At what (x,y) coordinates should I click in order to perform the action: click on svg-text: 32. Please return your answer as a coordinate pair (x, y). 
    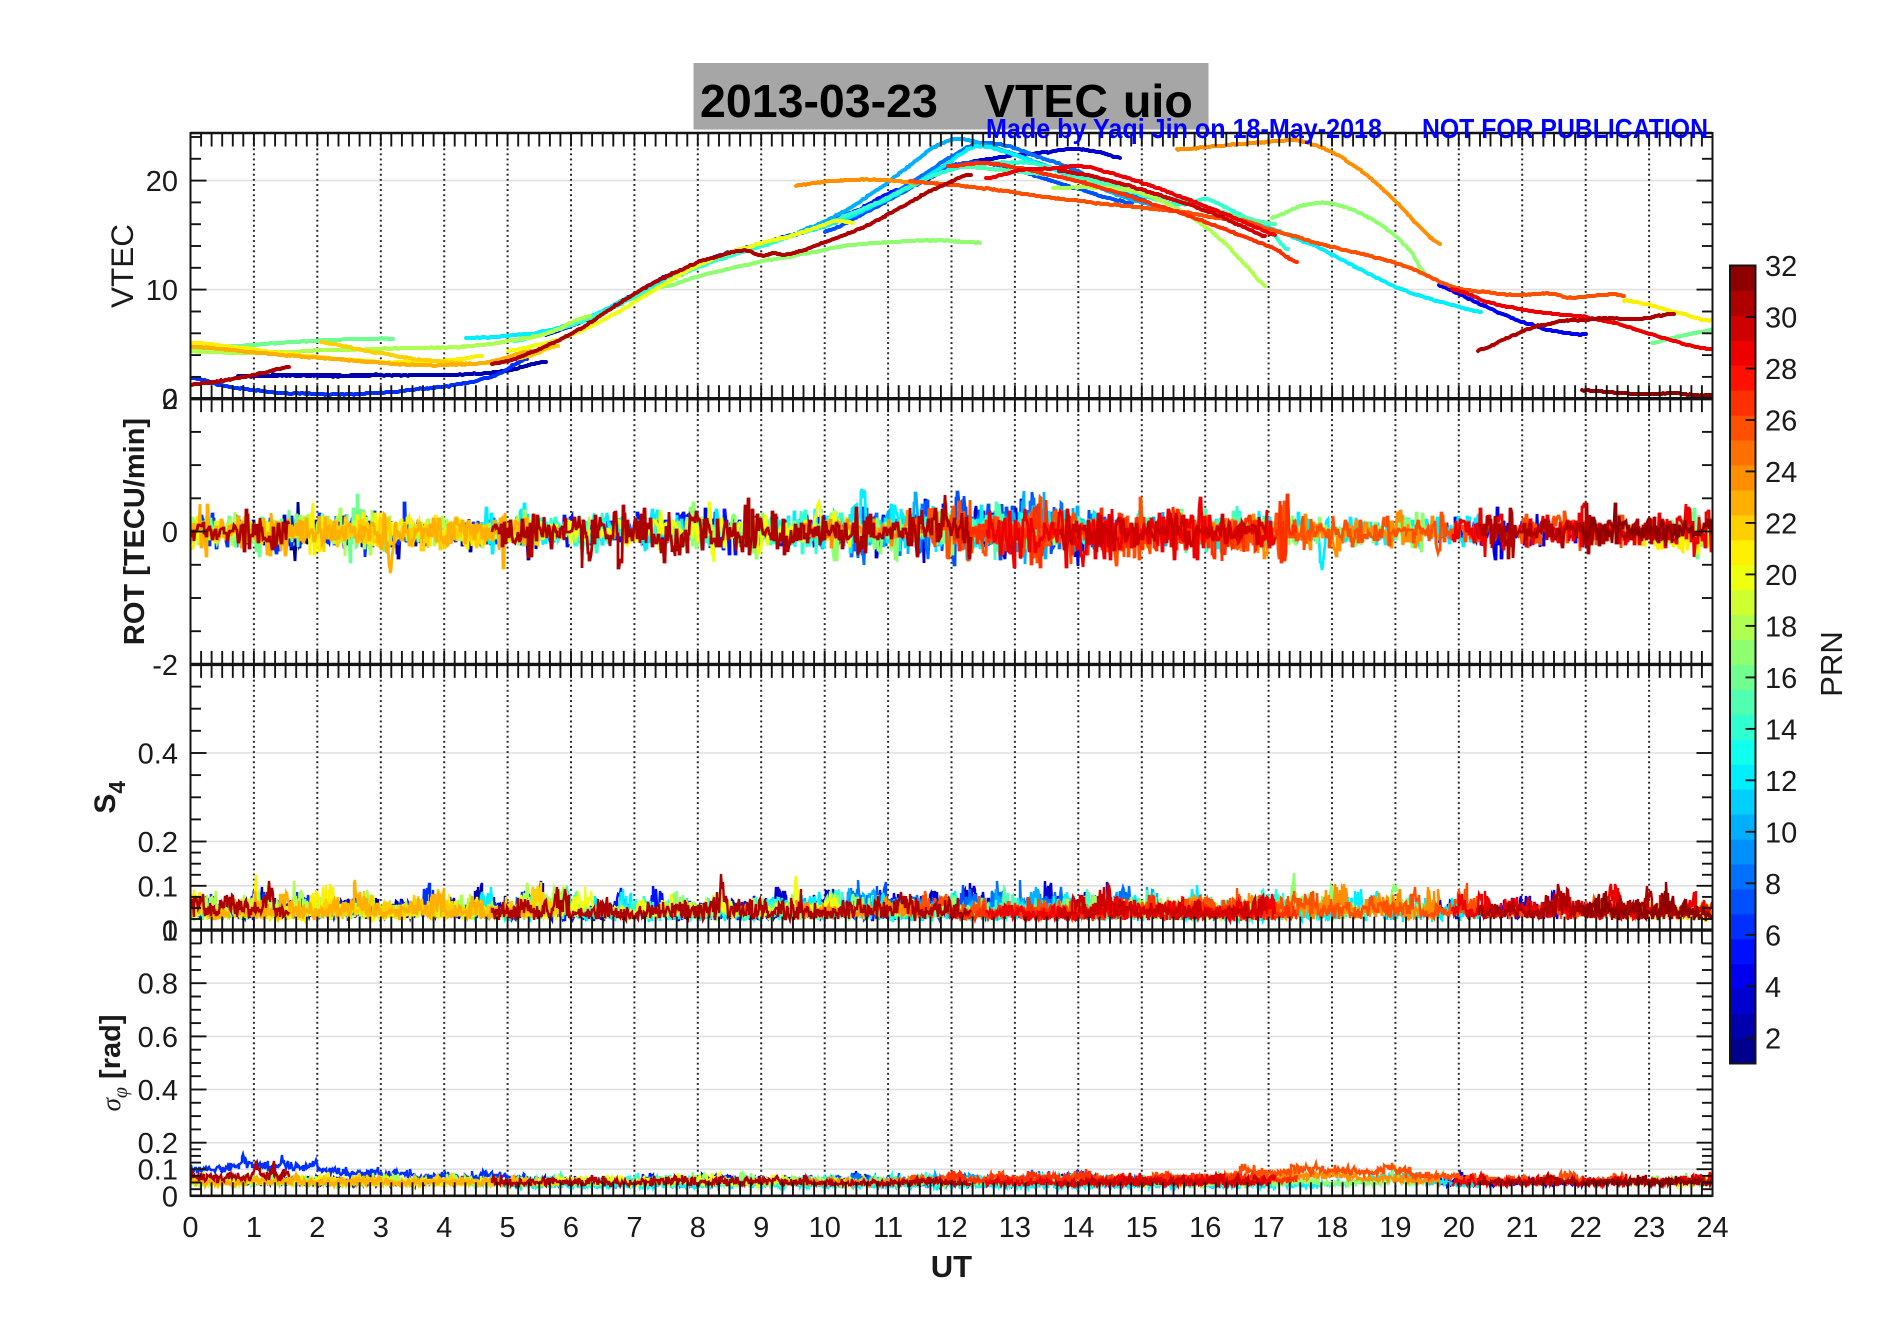
    Looking at the image, I should click on (1781, 267).